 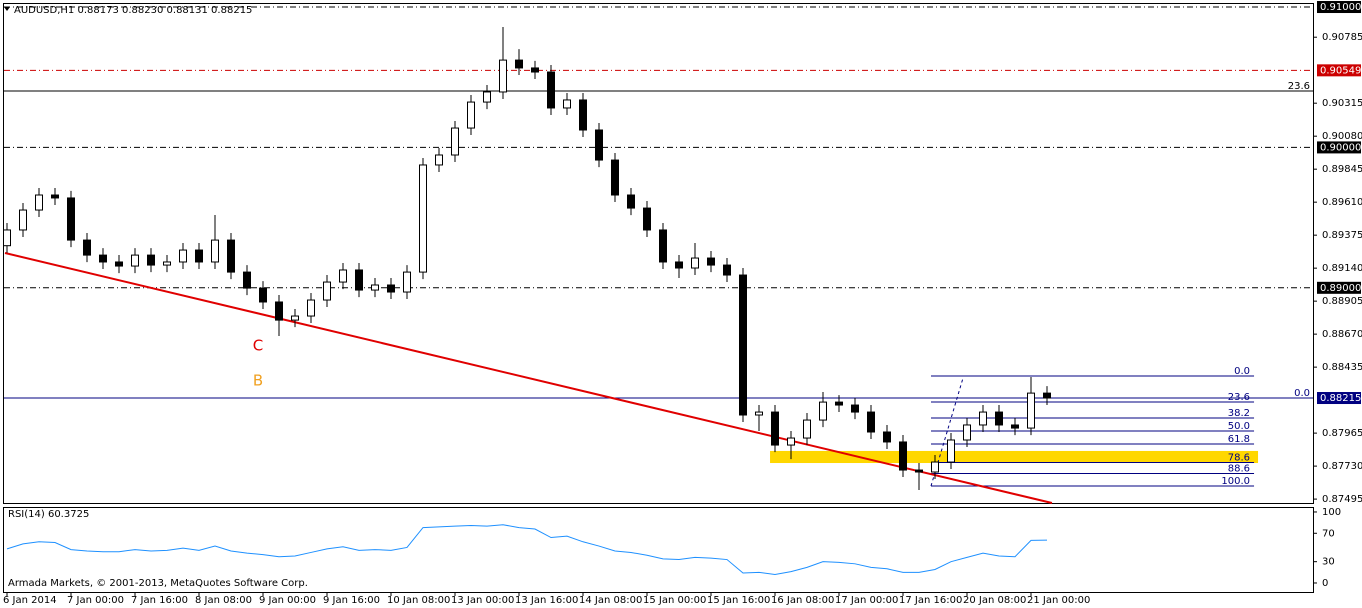 I want to click on x-tick-label: 6 Jan 2014, so click(x=30, y=600).